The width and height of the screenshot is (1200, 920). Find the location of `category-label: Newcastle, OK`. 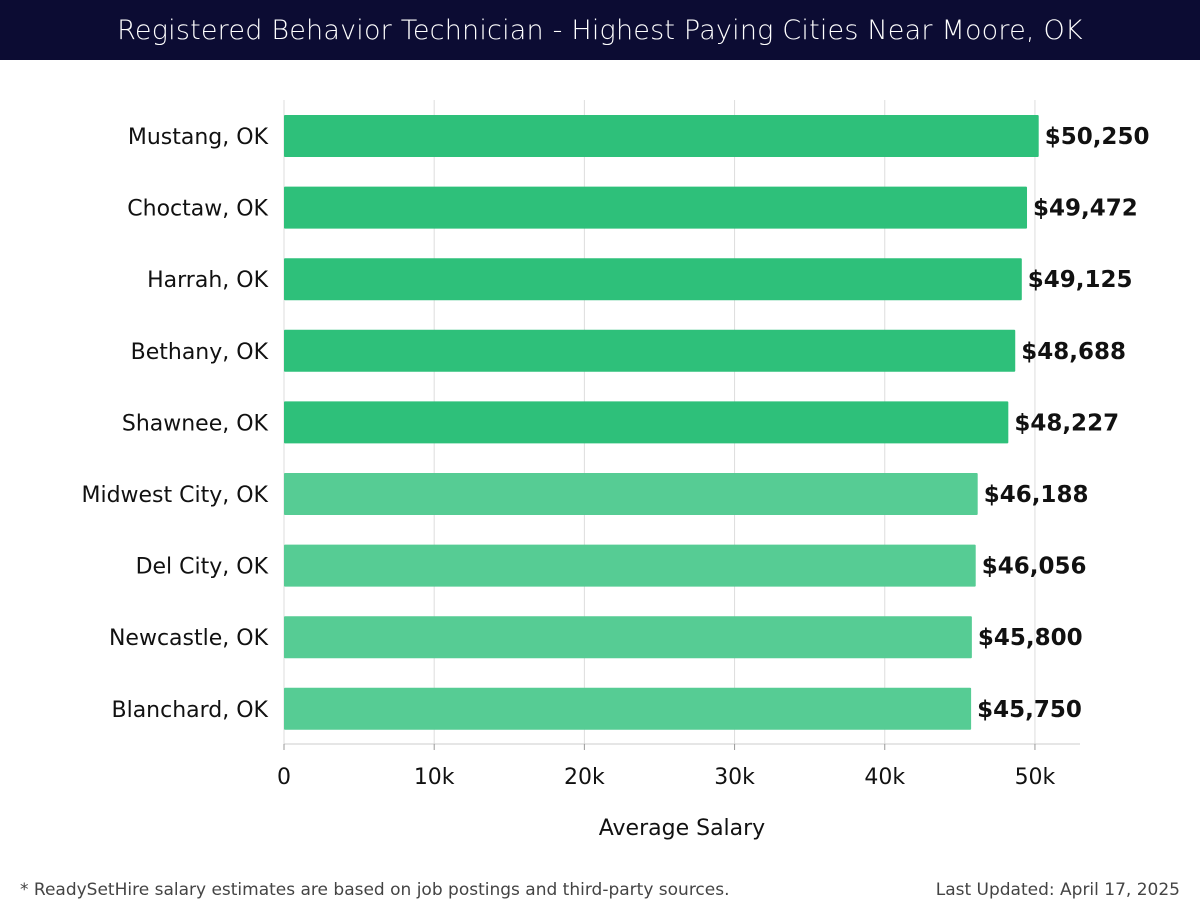

category-label: Newcastle, OK is located at coordinates (189, 638).